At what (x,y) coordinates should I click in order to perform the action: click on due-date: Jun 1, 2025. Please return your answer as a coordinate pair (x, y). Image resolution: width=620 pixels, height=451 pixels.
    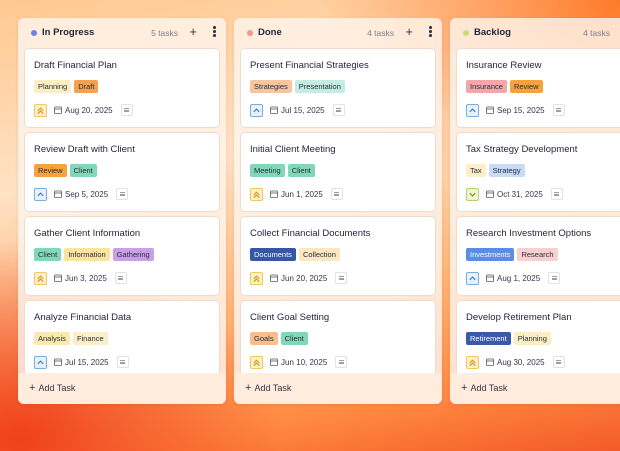
    Looking at the image, I should click on (296, 194).